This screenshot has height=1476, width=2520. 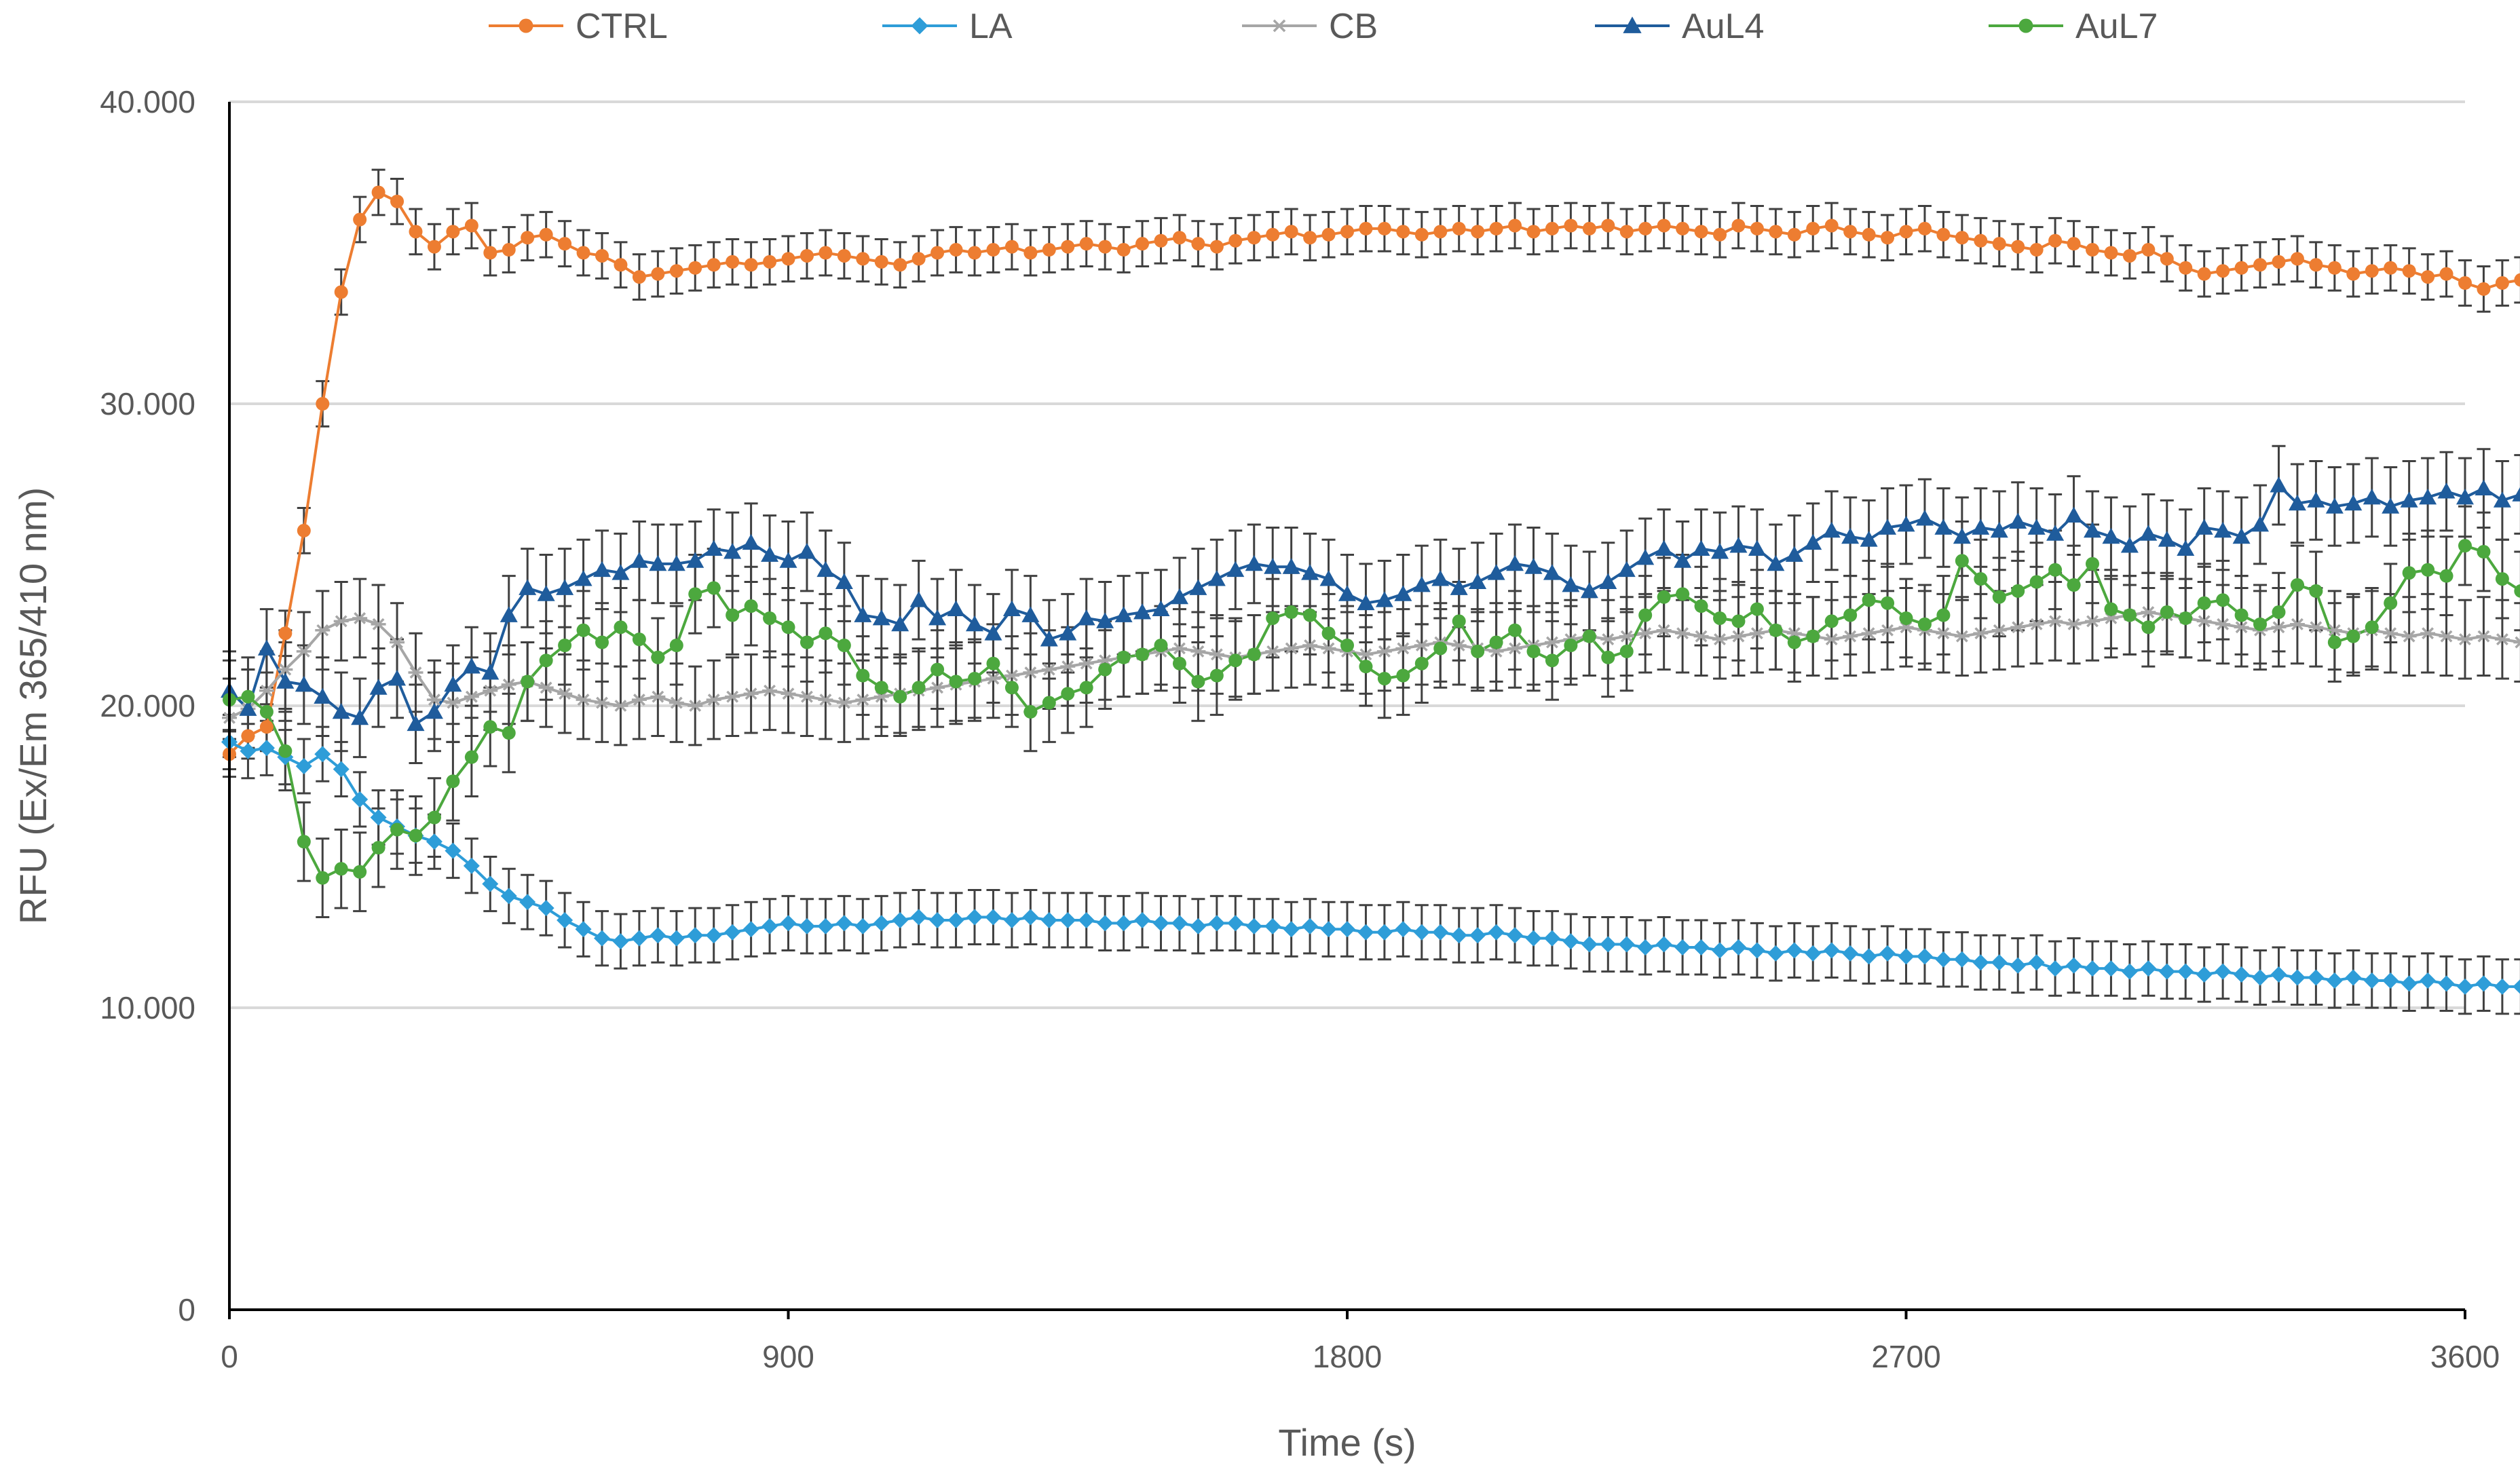 I want to click on legend-marker-stroke, so click(x=1279, y=26).